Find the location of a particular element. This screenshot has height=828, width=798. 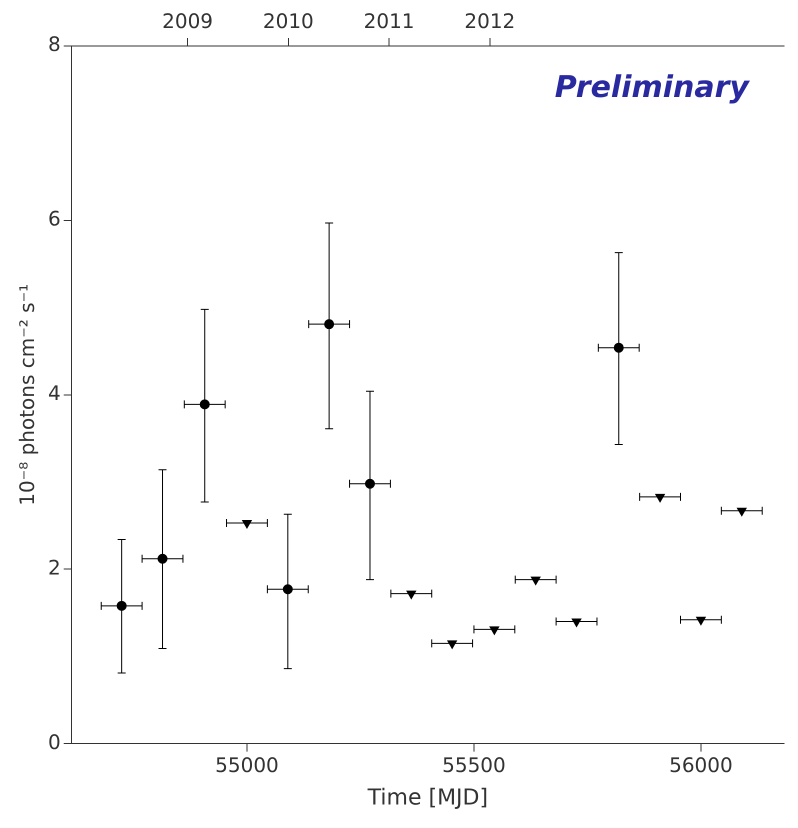

x-axis-title: Time [MJD] is located at coordinates (427, 798).